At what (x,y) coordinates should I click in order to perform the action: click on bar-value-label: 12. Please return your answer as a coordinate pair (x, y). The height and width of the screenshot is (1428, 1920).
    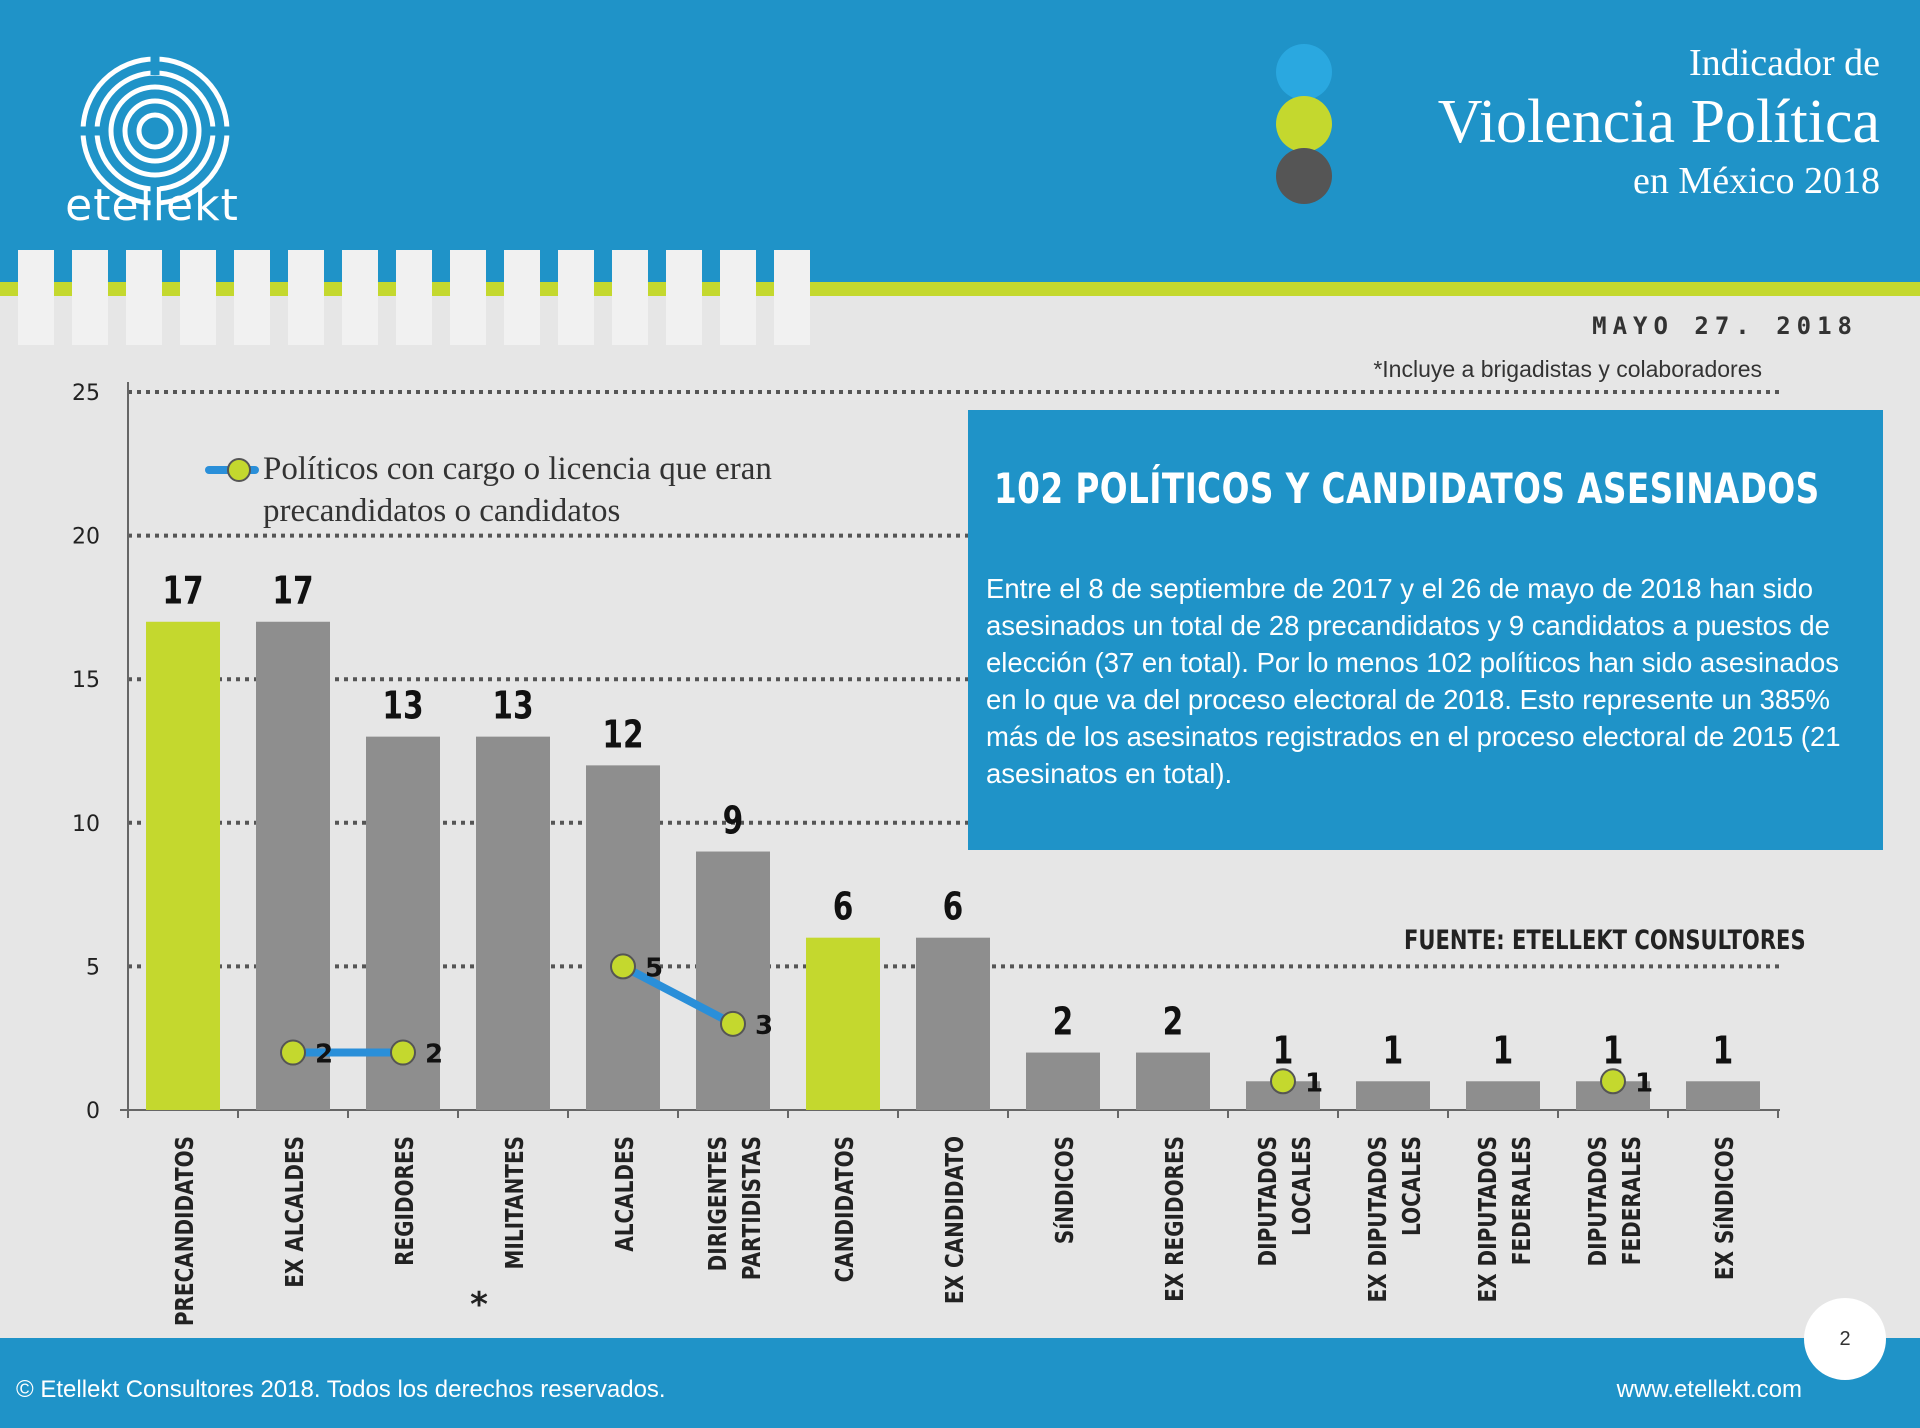
    Looking at the image, I should click on (622, 735).